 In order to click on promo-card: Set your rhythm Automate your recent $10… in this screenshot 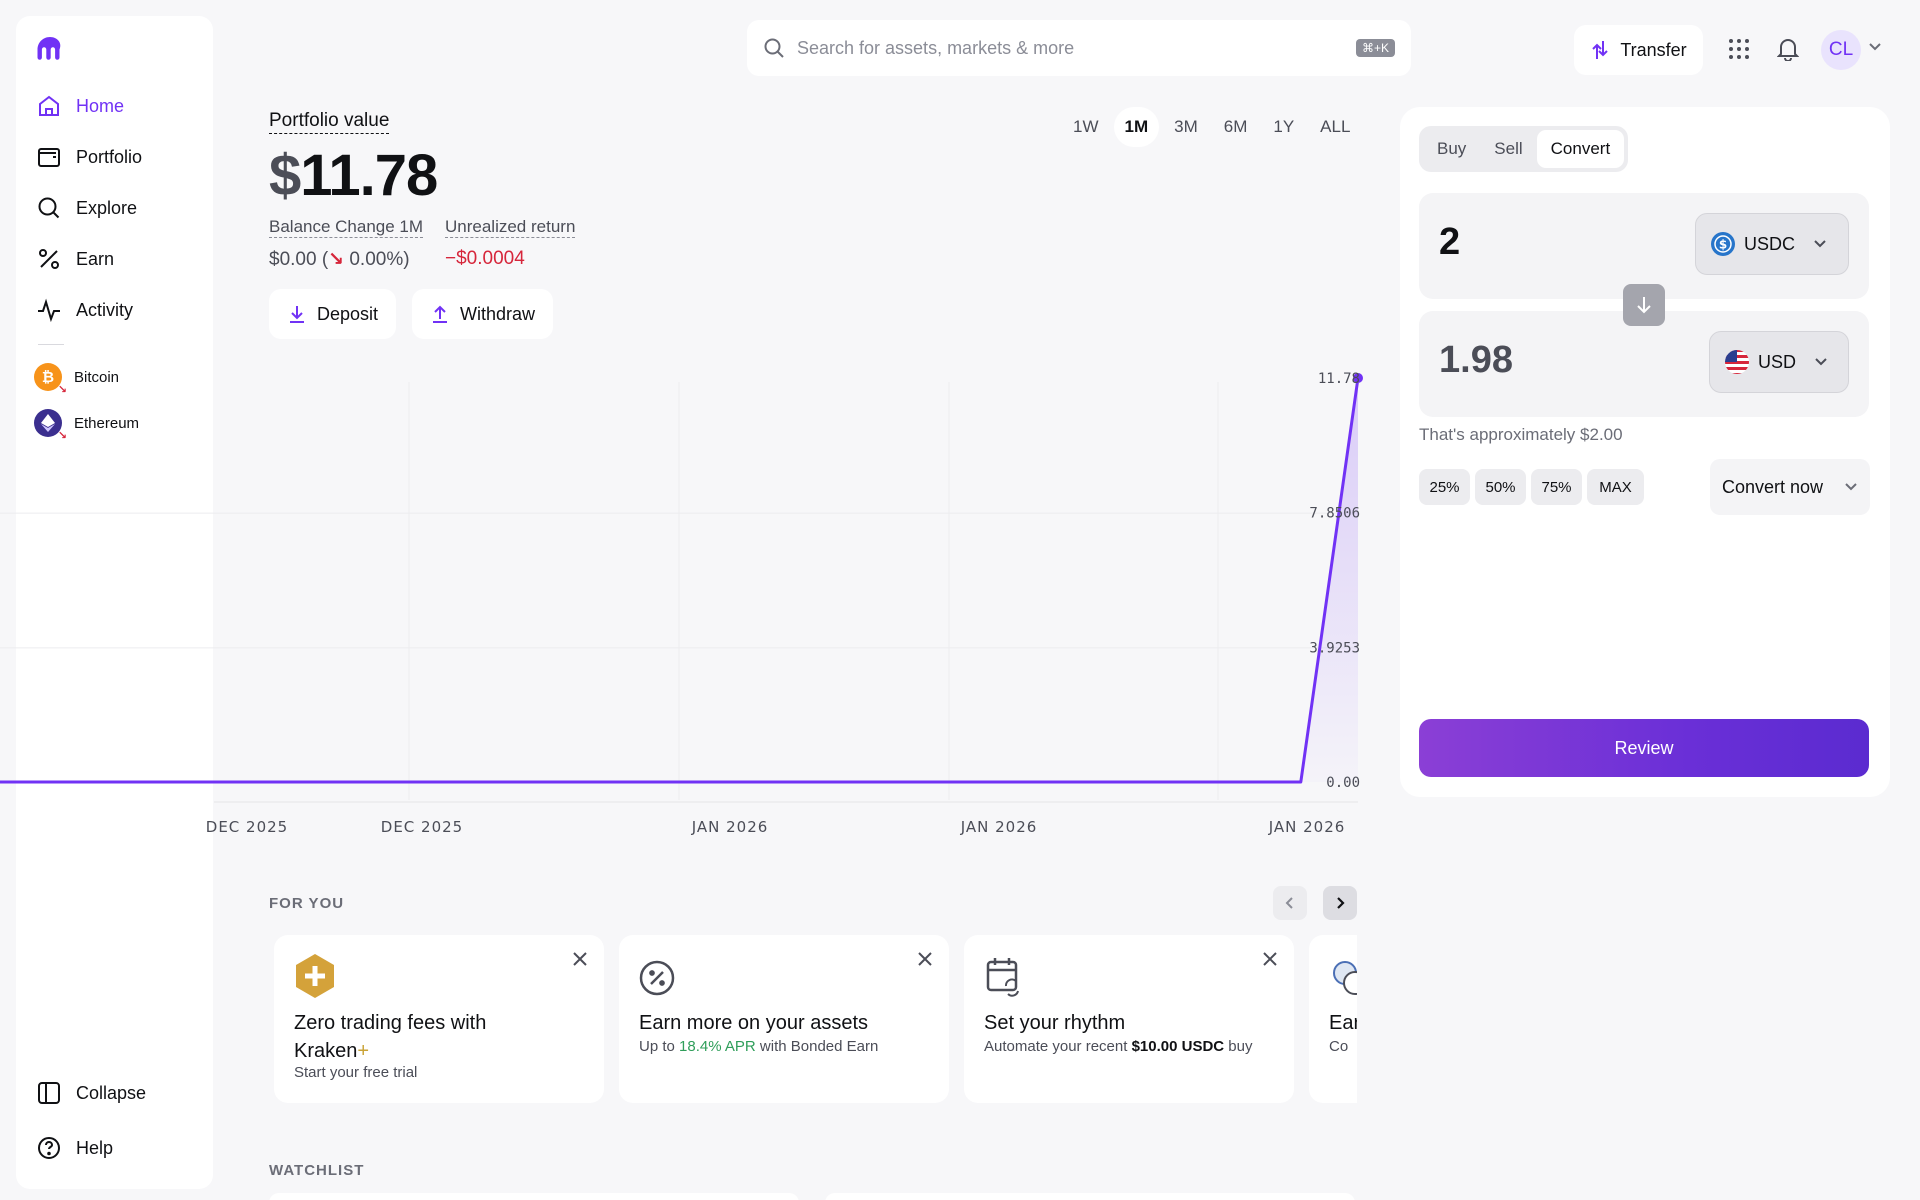, I will do `click(1129, 1019)`.